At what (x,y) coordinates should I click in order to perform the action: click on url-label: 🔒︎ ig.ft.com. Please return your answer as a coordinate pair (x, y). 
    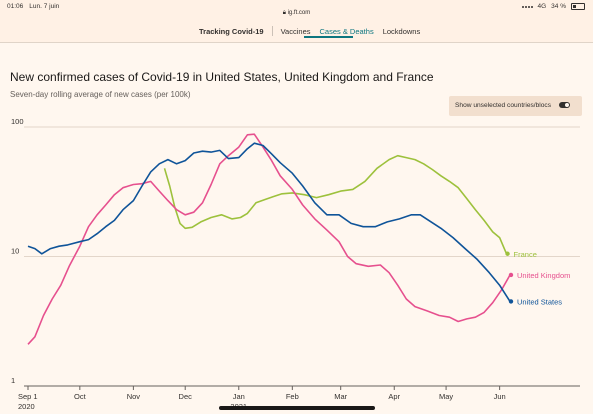
    Looking at the image, I should click on (296, 13).